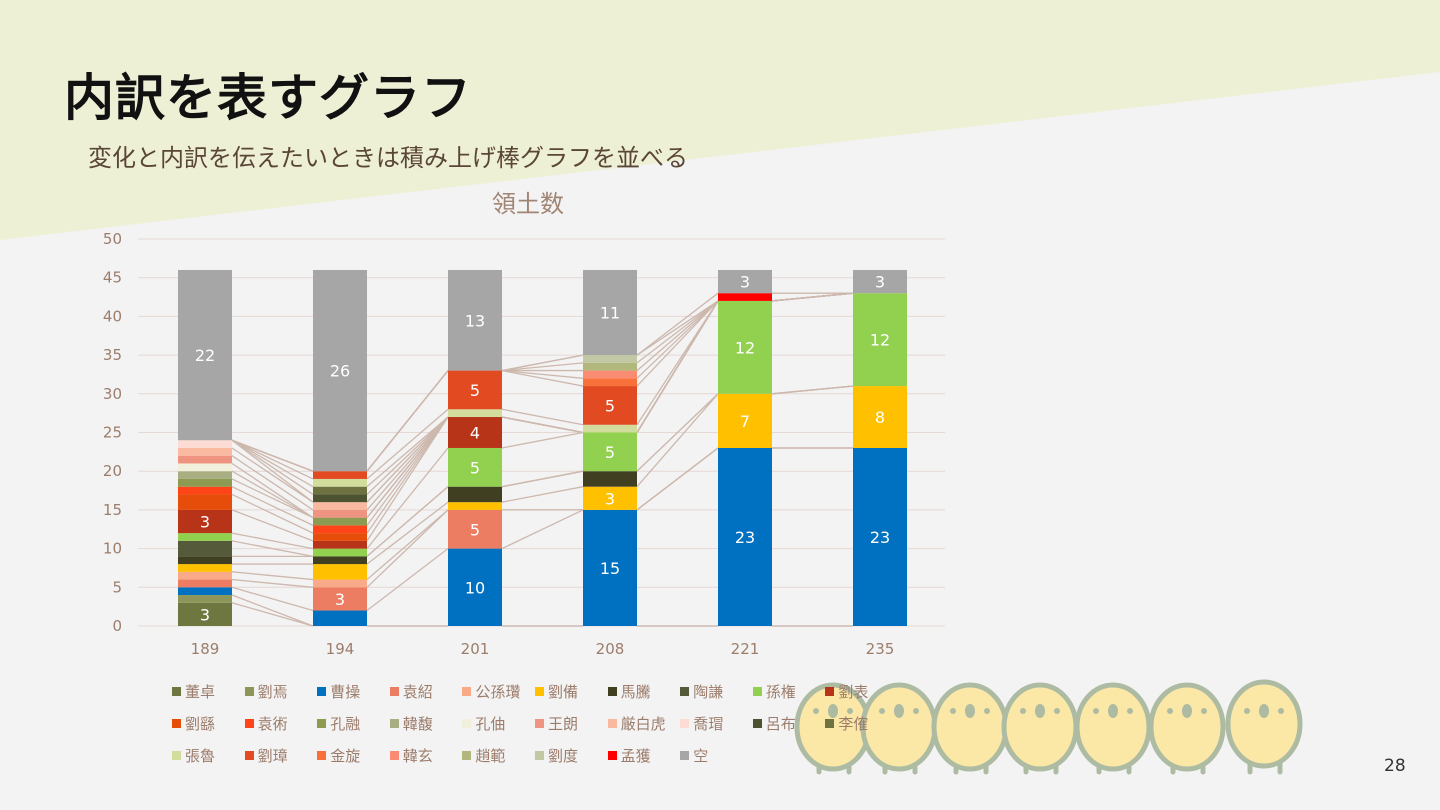  I want to click on data-label: 12, so click(745, 347).